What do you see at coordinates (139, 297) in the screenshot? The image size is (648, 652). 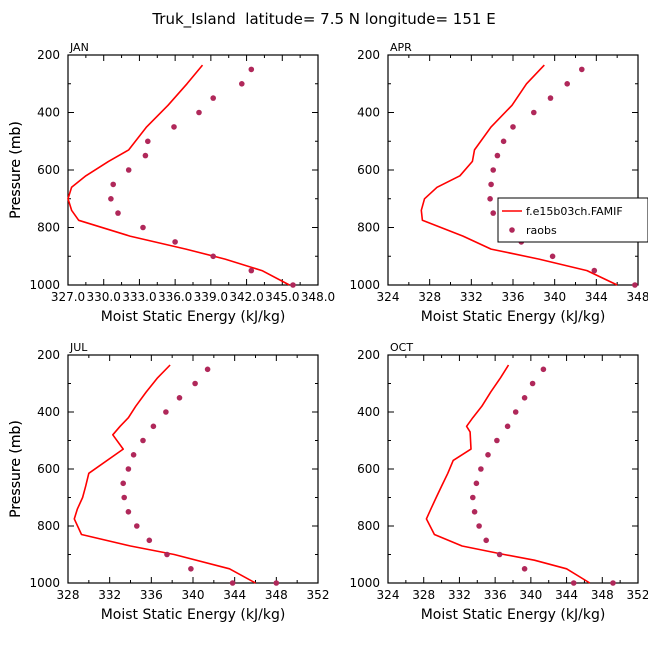 I see `x-tick-label: 333.0` at bounding box center [139, 297].